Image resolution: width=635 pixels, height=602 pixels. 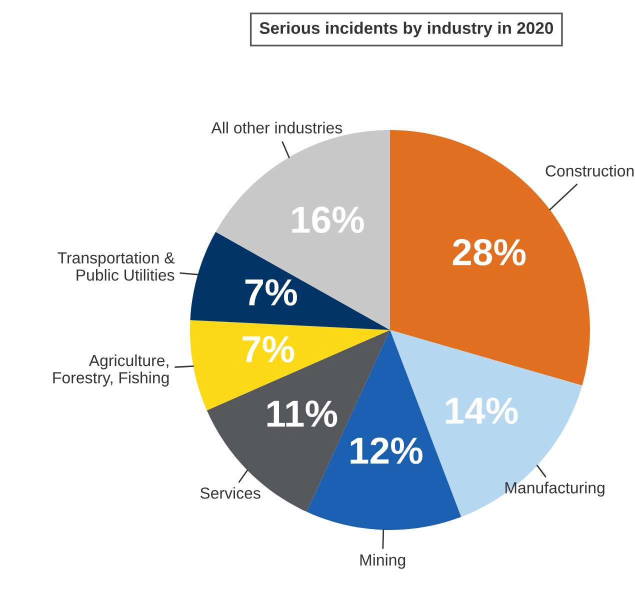 I want to click on slice-label: All other industries, so click(x=276, y=128).